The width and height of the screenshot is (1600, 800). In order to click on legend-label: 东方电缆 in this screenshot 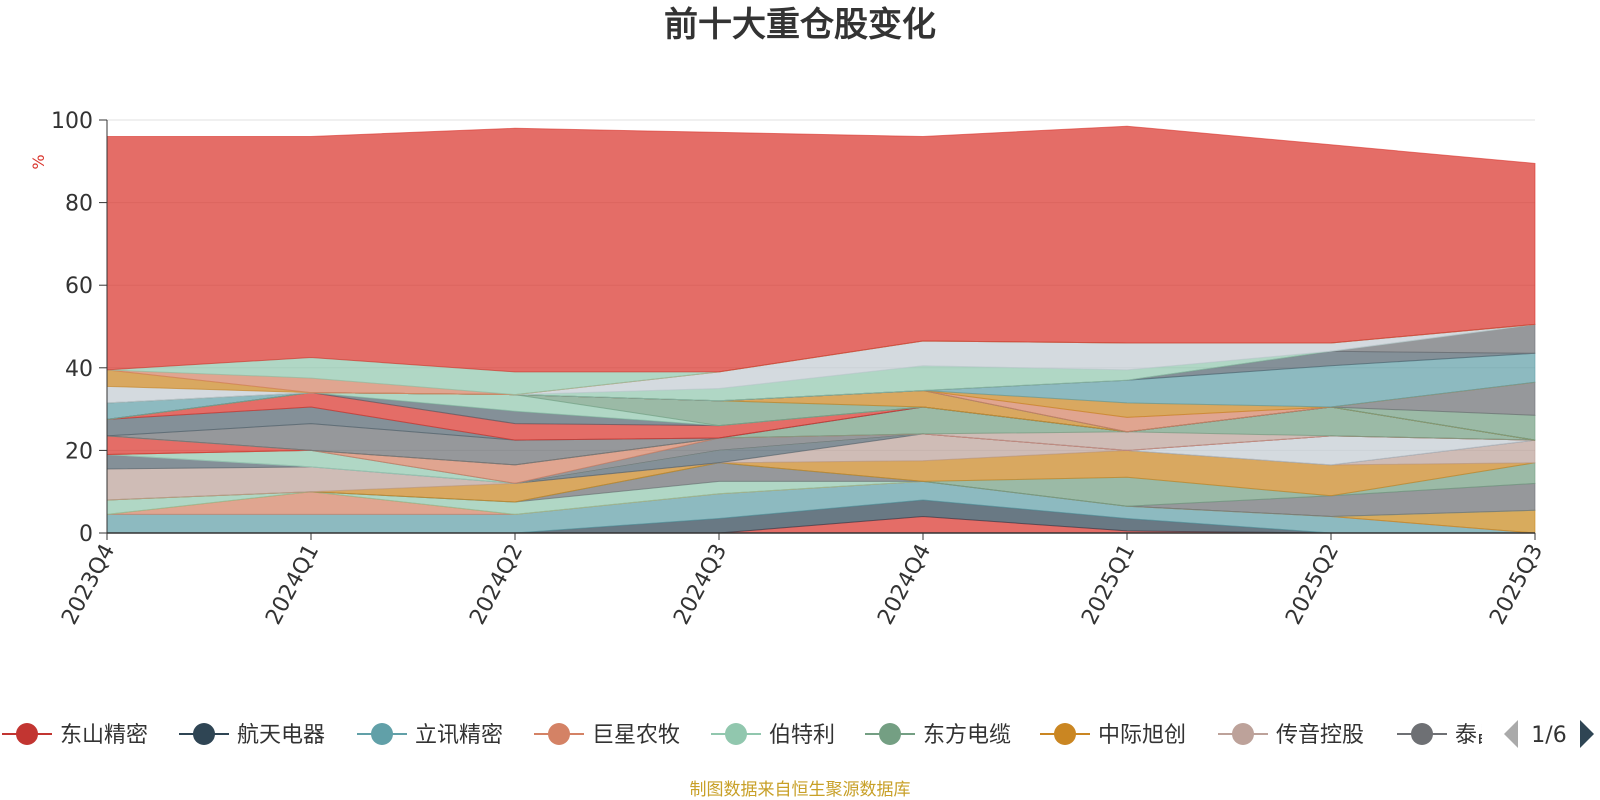, I will do `click(967, 735)`.